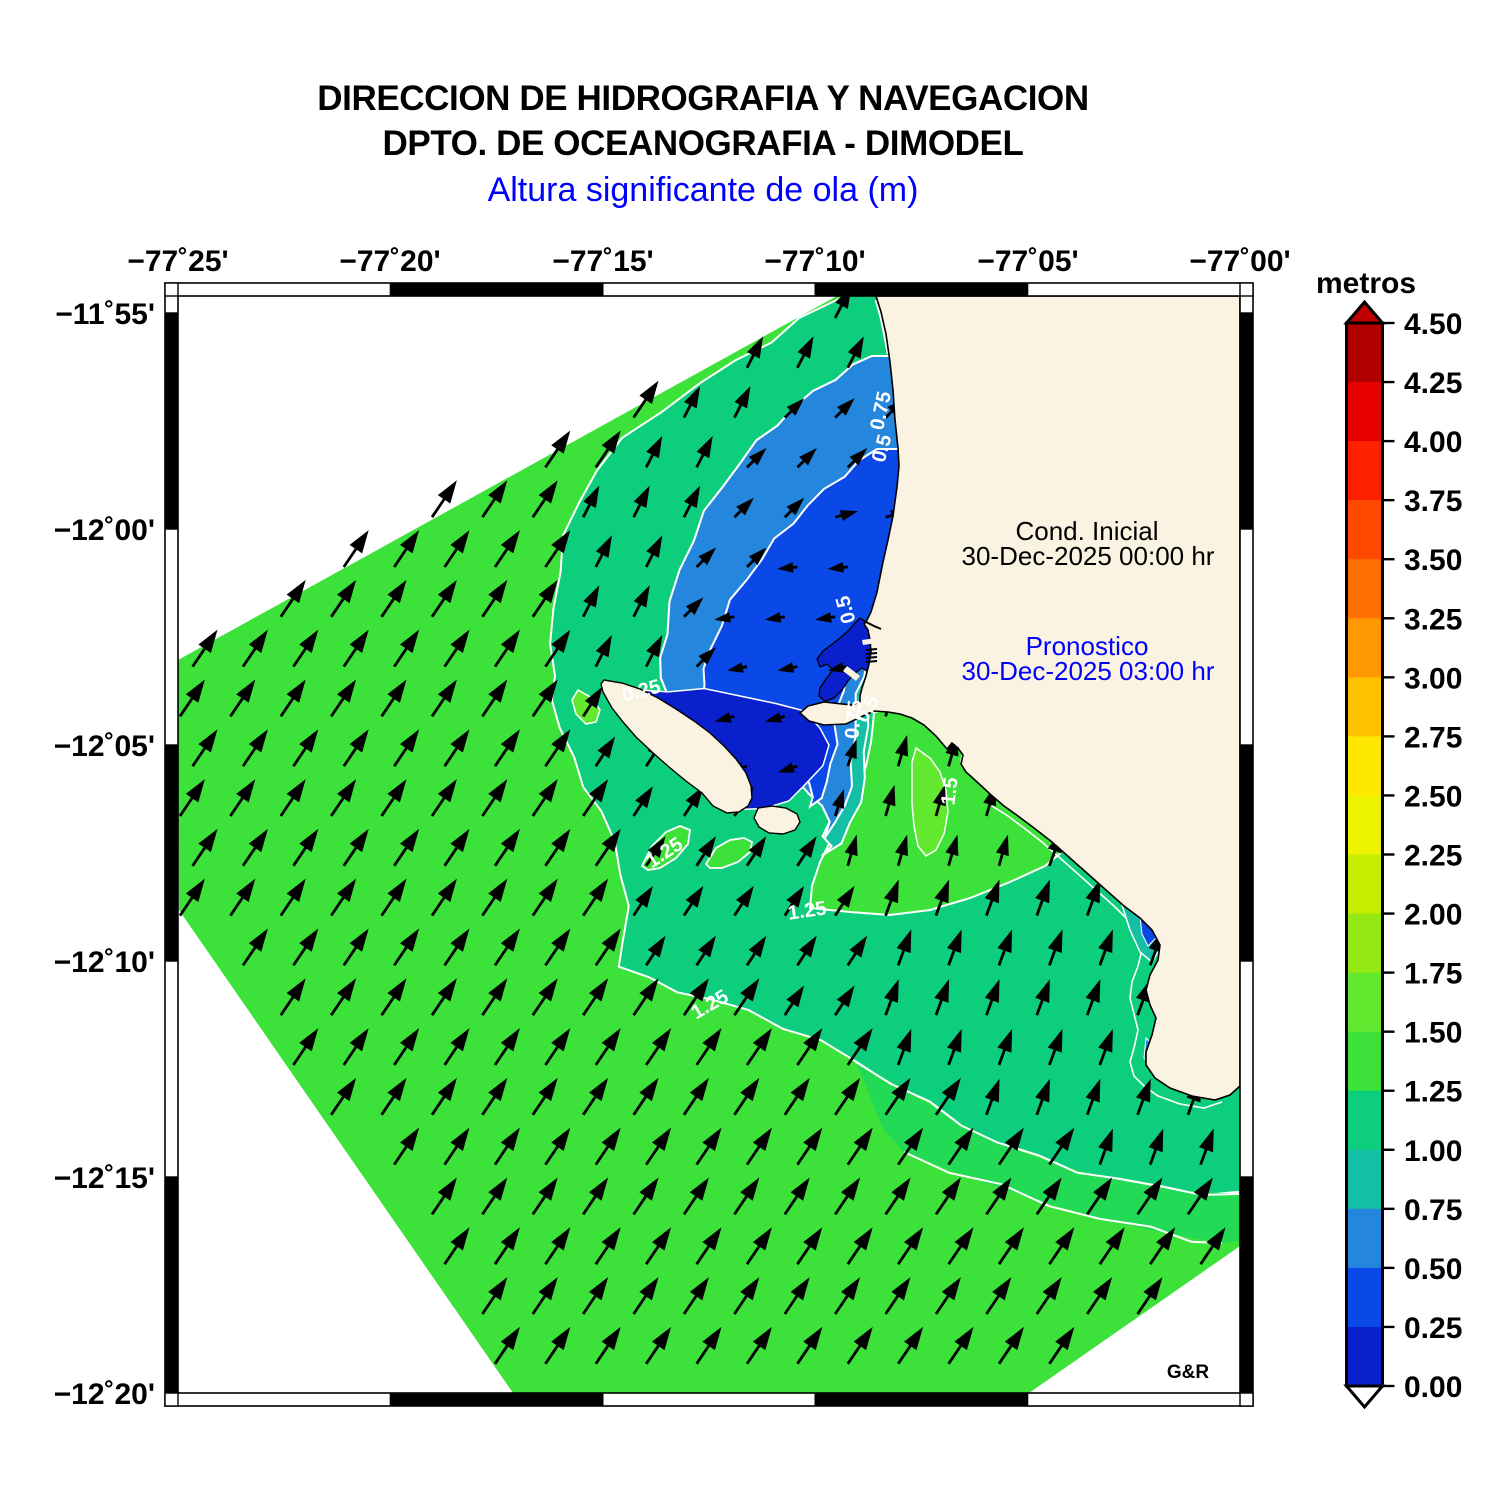 The height and width of the screenshot is (1500, 1487). I want to click on svg-text: 0.00, so click(1433, 1387).